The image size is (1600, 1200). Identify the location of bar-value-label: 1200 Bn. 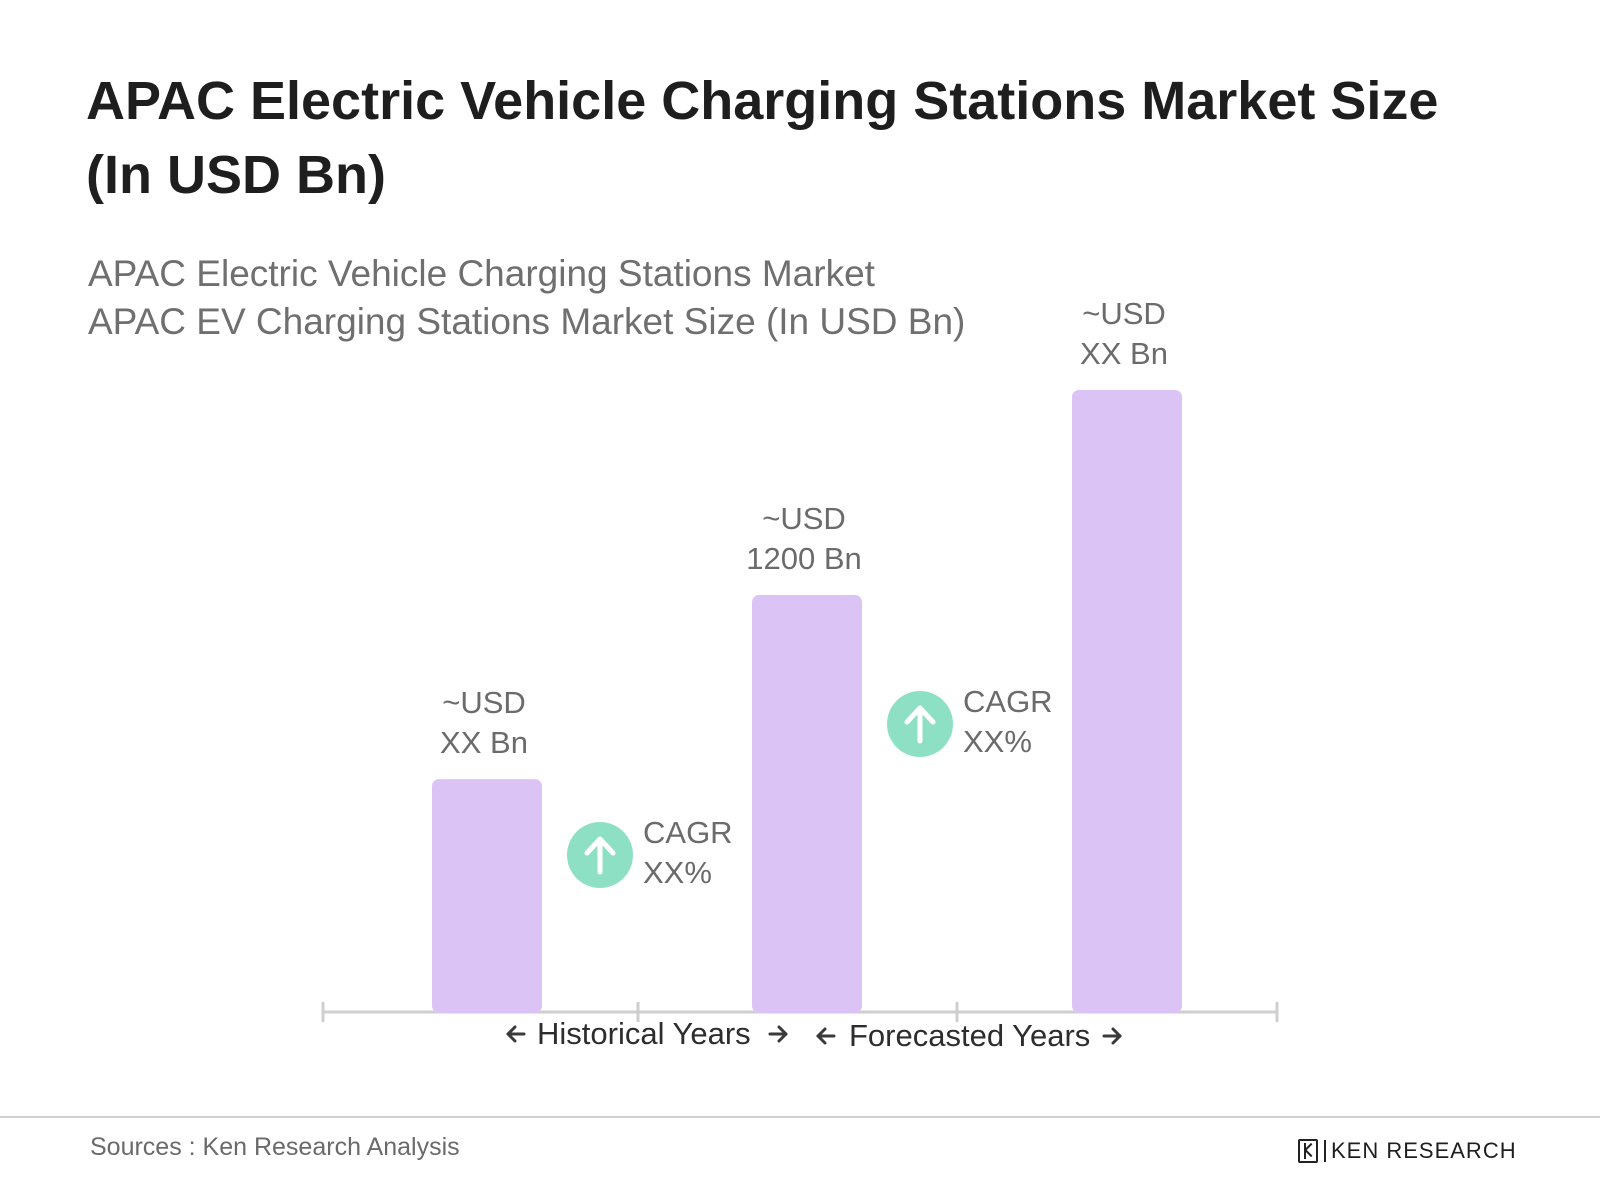
(804, 558).